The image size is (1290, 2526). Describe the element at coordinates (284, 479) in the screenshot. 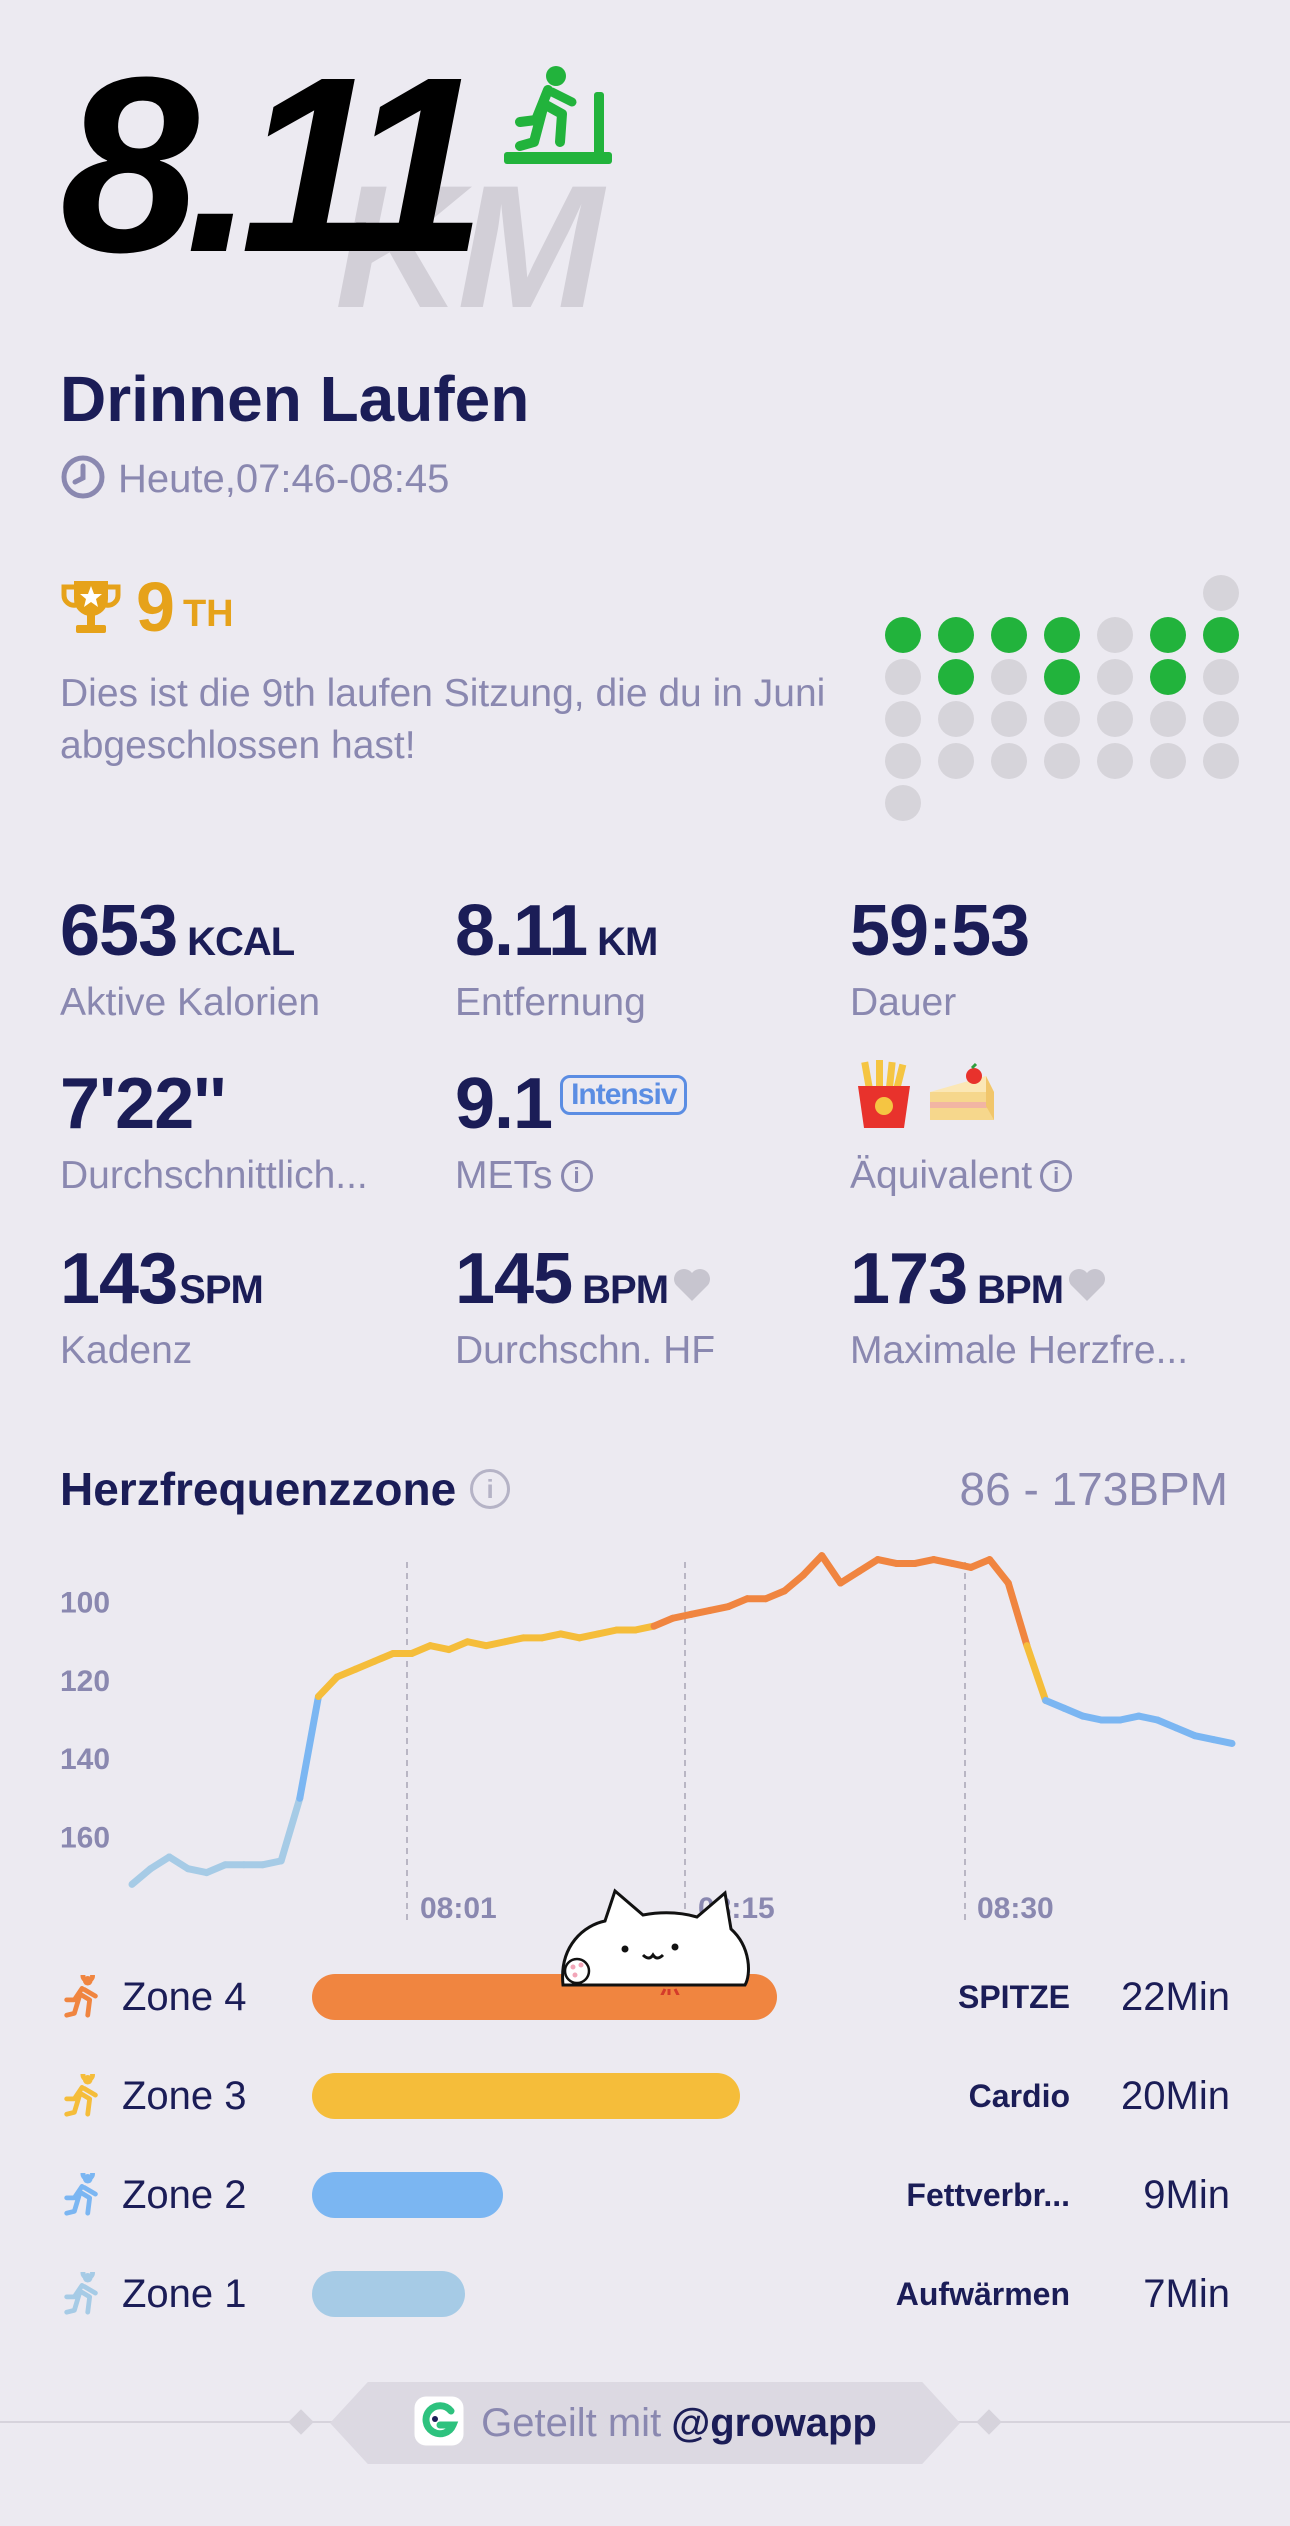

I see `workout-time-text: Heute,07:46-08:45` at that location.